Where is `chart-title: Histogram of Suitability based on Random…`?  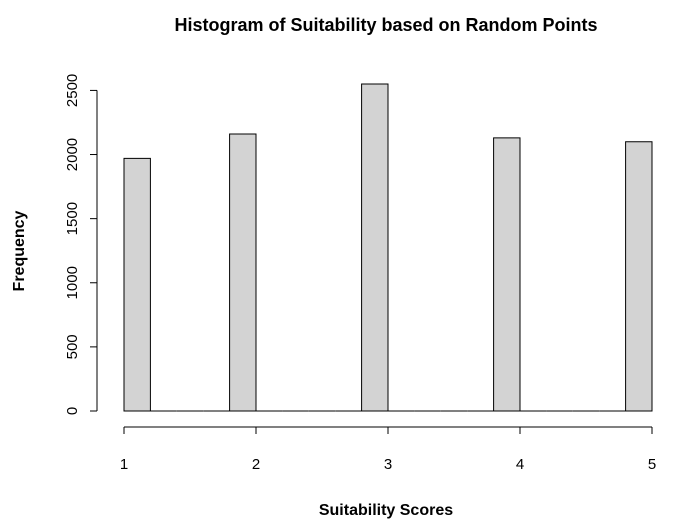 chart-title: Histogram of Suitability based on Random… is located at coordinates (385, 25).